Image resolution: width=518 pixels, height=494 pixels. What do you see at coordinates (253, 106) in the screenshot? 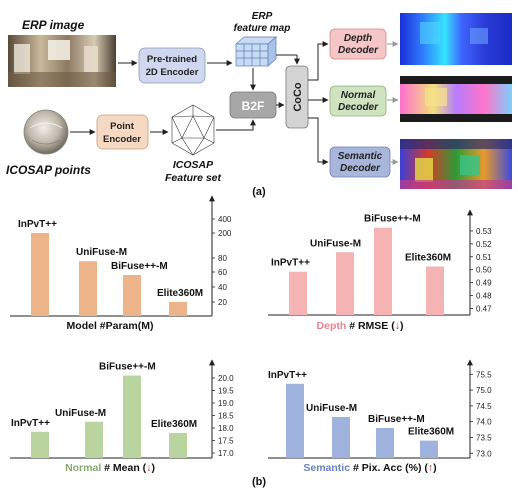
I see `b2f-label: B2F` at bounding box center [253, 106].